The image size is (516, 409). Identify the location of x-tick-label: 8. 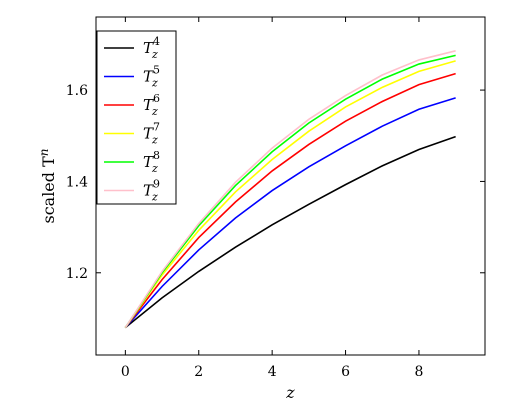
(418, 372).